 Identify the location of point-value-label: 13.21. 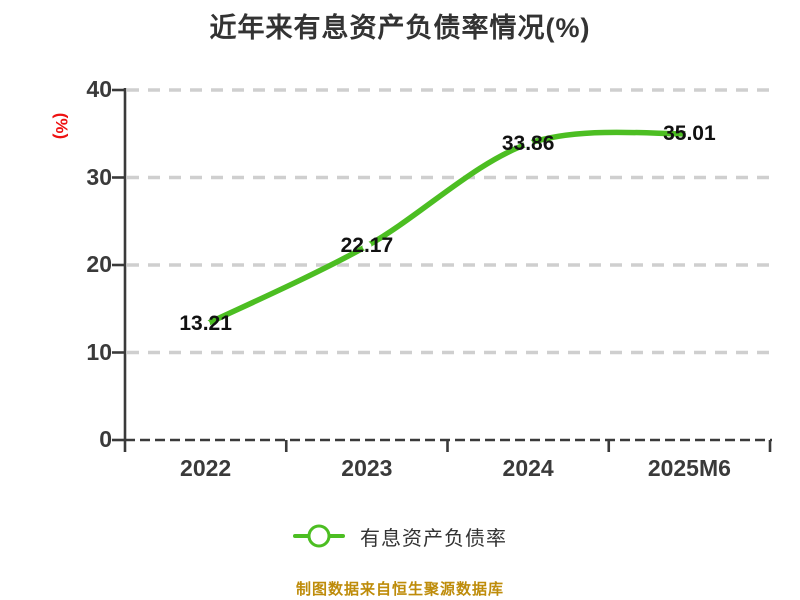
(205, 324).